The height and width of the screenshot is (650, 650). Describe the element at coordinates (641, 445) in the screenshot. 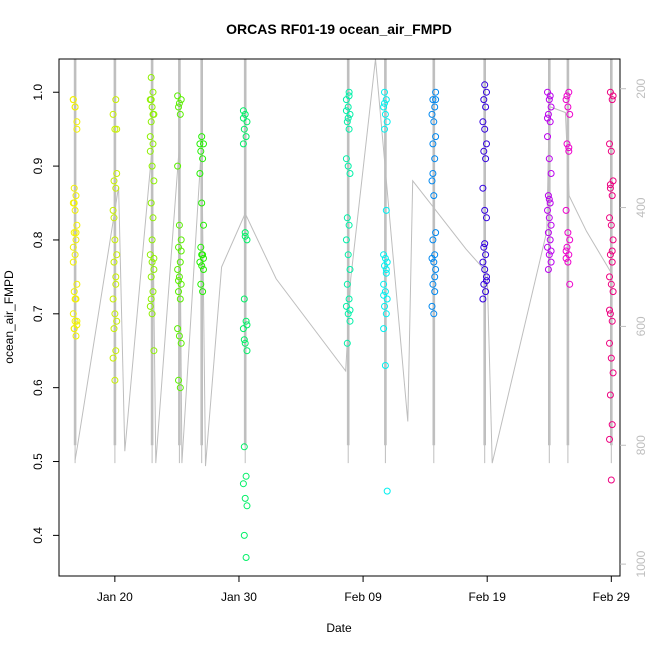

I see `right-tick-label: 800` at that location.